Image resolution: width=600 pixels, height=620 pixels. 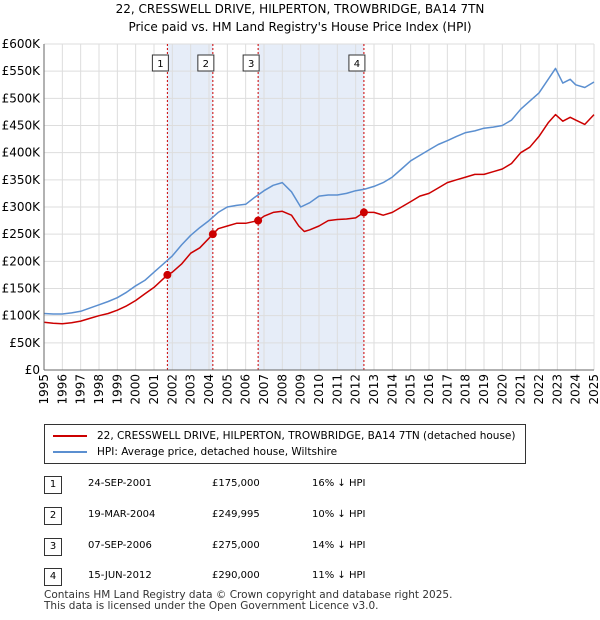 What do you see at coordinates (236, 545) in the screenshot?
I see `sale-price: £275,000` at bounding box center [236, 545].